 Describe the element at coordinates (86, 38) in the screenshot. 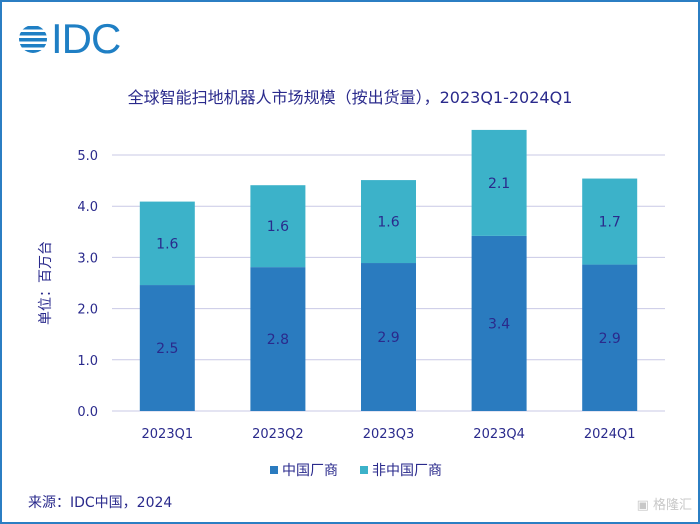

I see `logo-text: IDC` at that location.